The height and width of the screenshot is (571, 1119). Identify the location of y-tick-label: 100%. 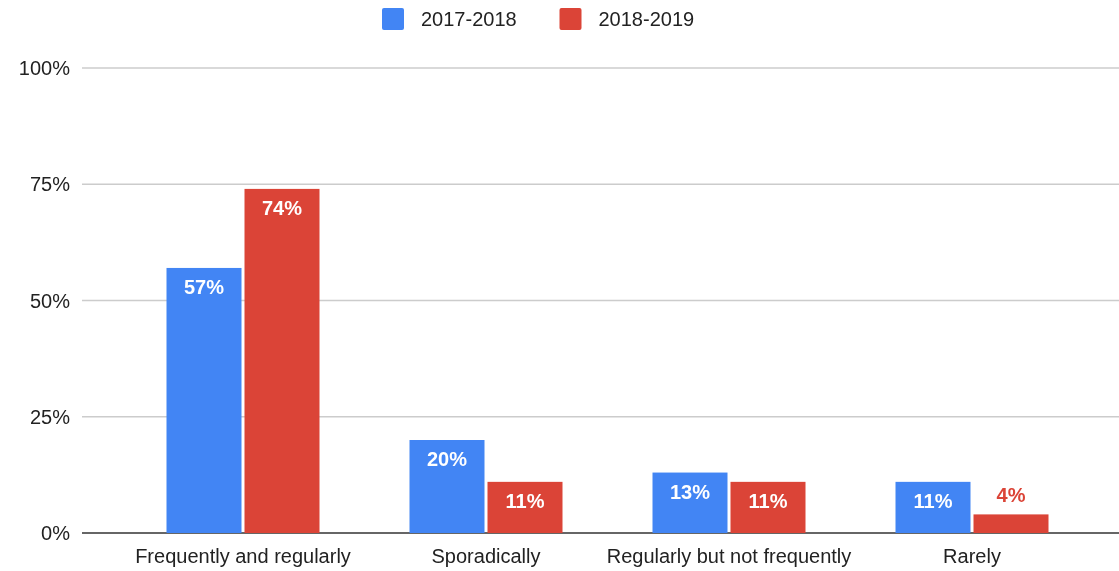
(44, 68).